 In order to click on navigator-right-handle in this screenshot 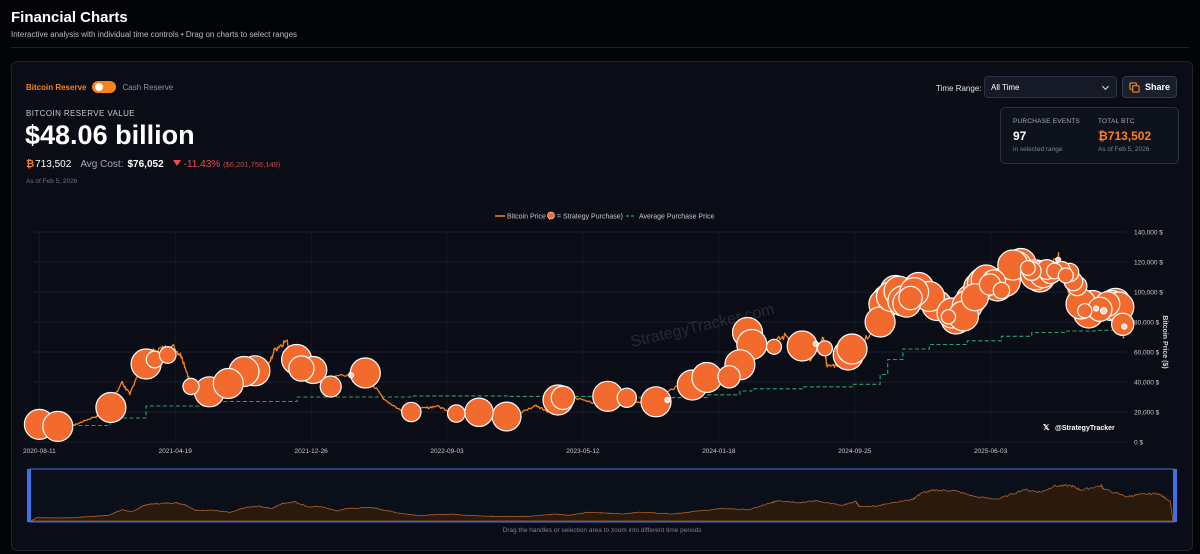, I will do `click(1175, 495)`.